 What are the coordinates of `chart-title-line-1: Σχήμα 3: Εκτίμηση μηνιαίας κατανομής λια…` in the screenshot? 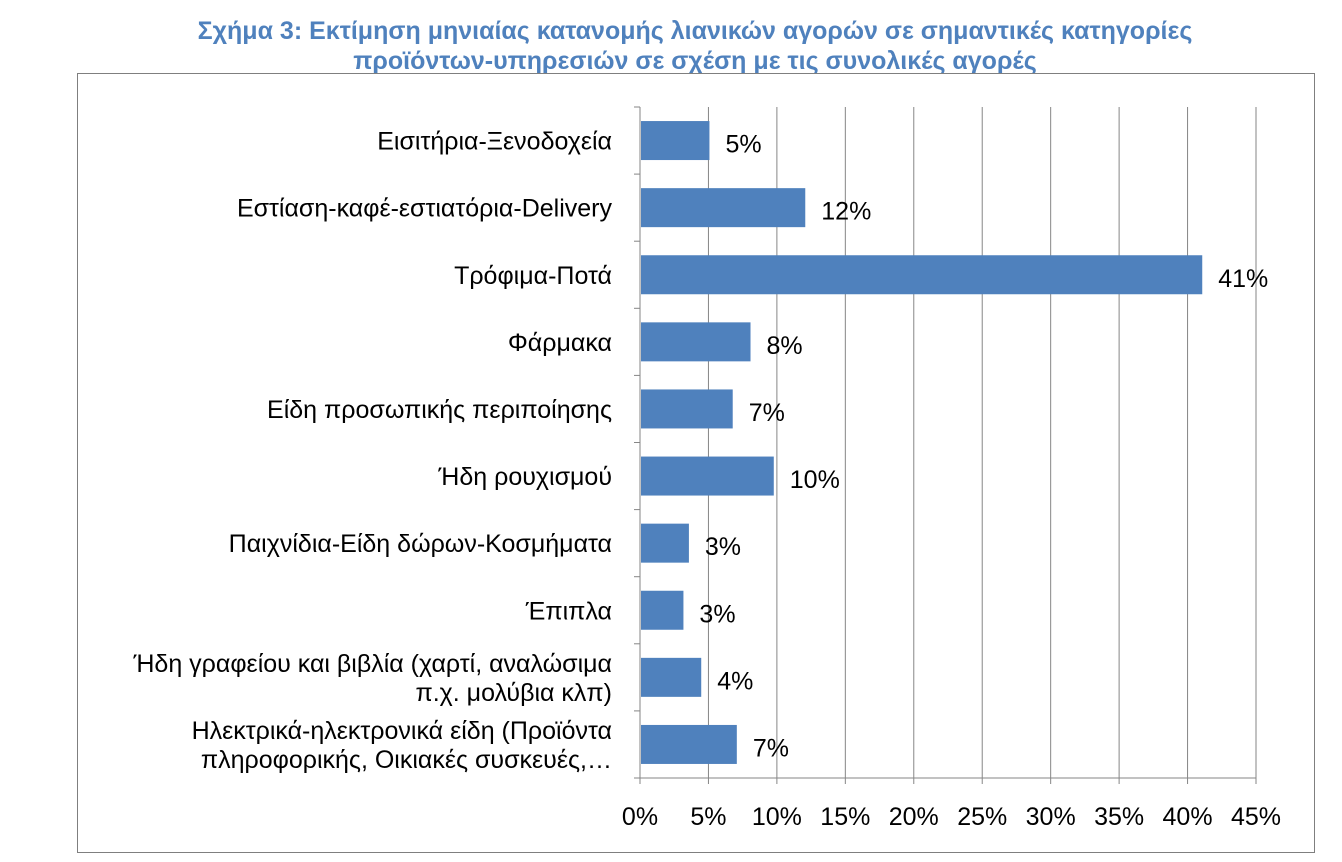 It's located at (695, 31).